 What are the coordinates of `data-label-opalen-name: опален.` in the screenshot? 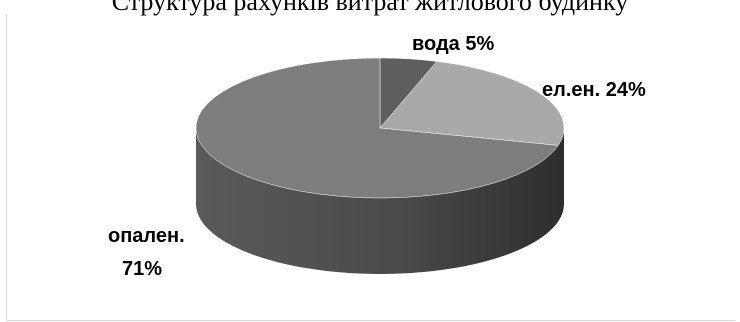 It's located at (146, 236).